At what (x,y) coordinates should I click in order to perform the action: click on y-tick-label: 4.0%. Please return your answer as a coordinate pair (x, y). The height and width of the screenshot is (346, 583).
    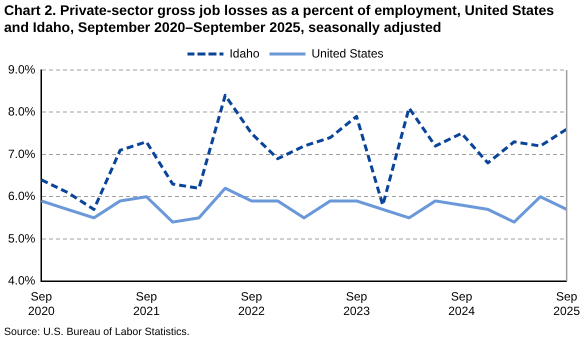
    Looking at the image, I should click on (22, 281).